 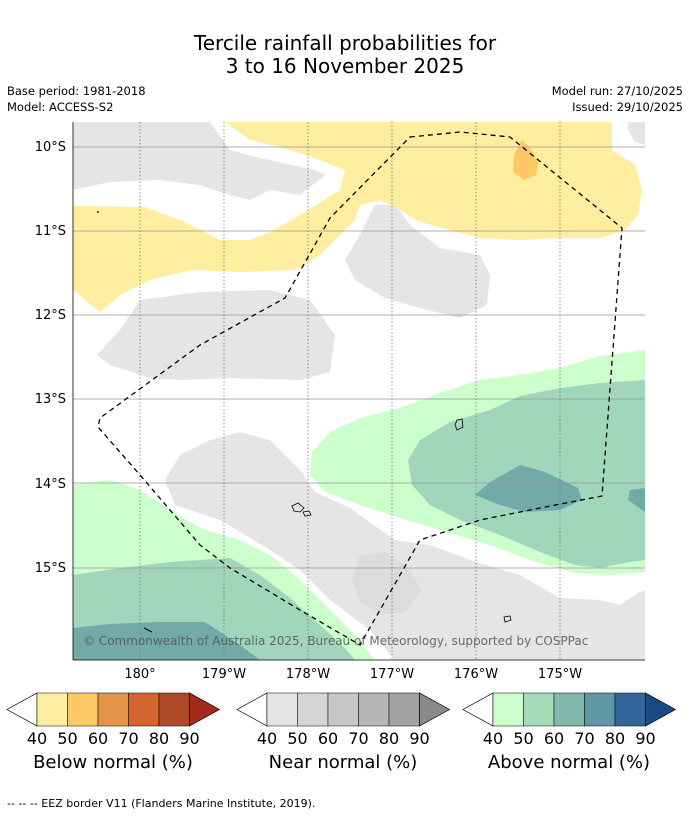 What do you see at coordinates (493, 738) in the screenshot?
I see `above-legend-tick: 40` at bounding box center [493, 738].